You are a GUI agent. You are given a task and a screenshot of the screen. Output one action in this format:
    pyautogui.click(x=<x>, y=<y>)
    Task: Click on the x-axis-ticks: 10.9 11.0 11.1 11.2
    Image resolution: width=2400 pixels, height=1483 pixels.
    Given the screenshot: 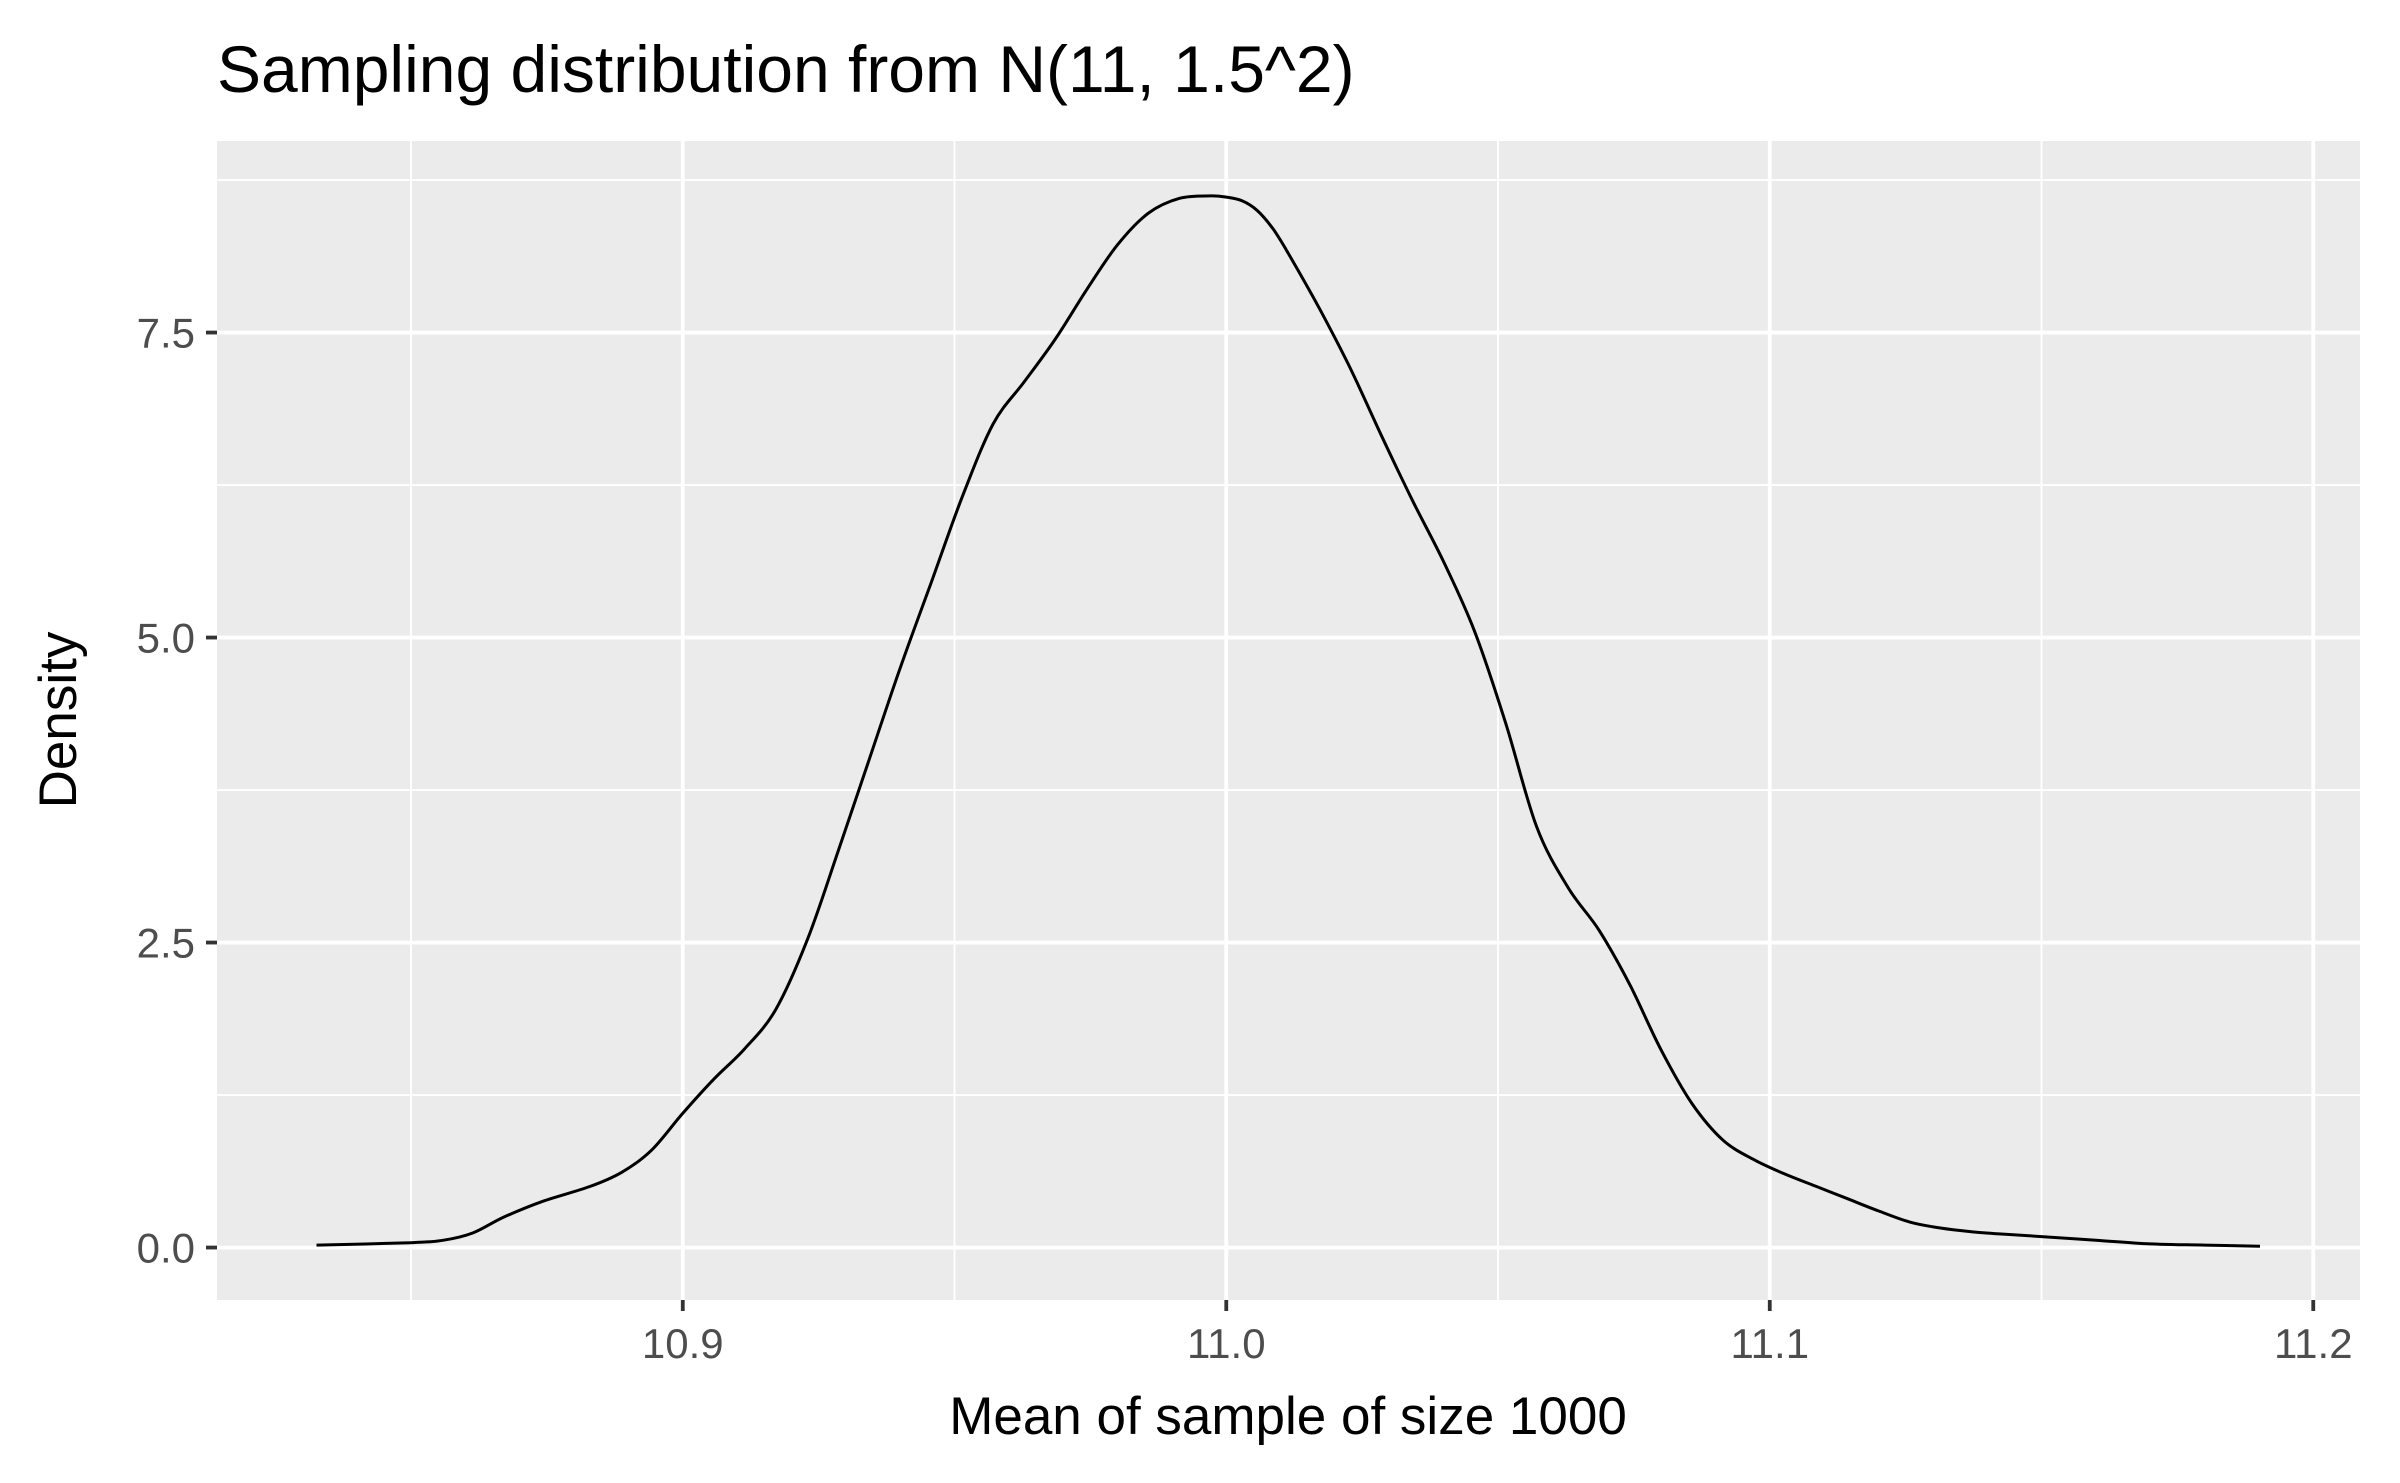 What is the action you would take?
    pyautogui.click(x=1497, y=1333)
    